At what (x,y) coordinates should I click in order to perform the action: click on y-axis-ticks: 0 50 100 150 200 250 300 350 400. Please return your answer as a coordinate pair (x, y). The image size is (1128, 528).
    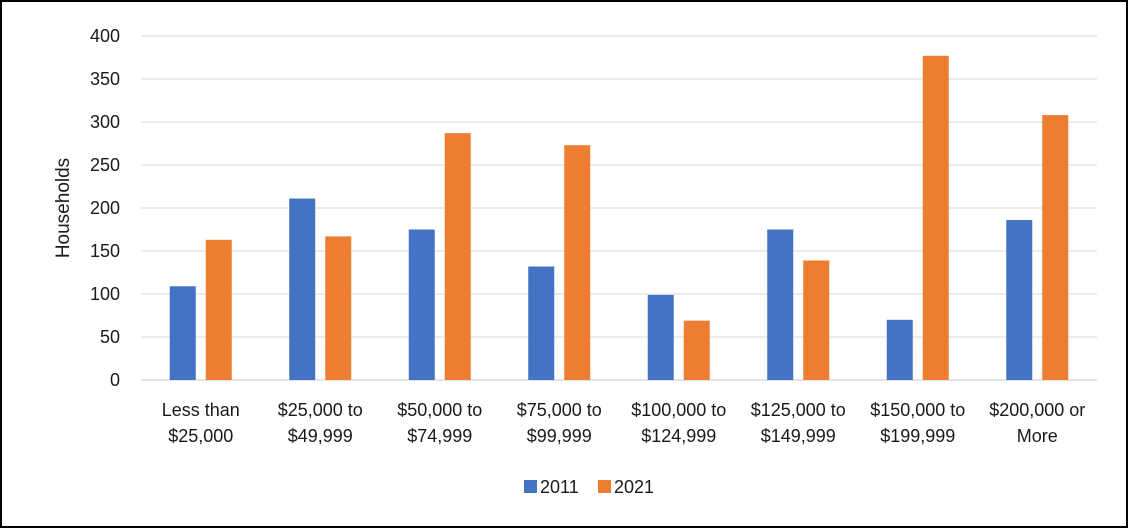
    Looking at the image, I should click on (105, 208).